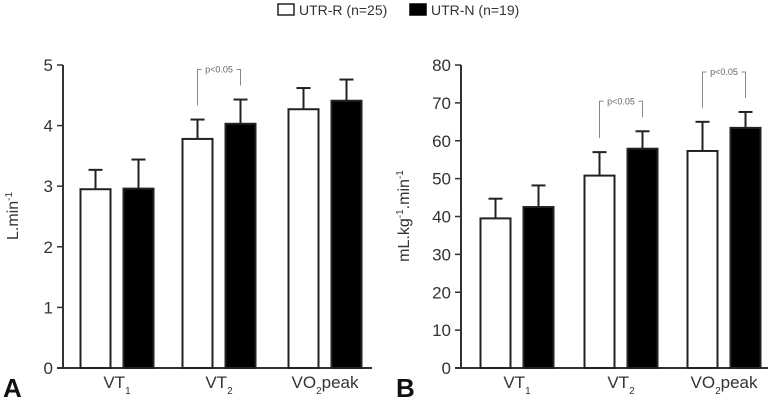  Describe the element at coordinates (441, 179) in the screenshot. I see `y-tick-label: 50` at that location.